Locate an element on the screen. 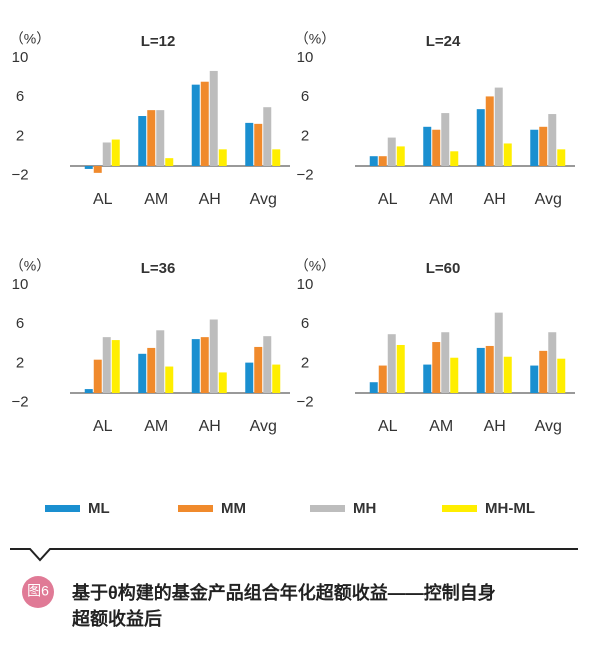 The width and height of the screenshot is (592, 648). legend-label: MH is located at coordinates (364, 508).